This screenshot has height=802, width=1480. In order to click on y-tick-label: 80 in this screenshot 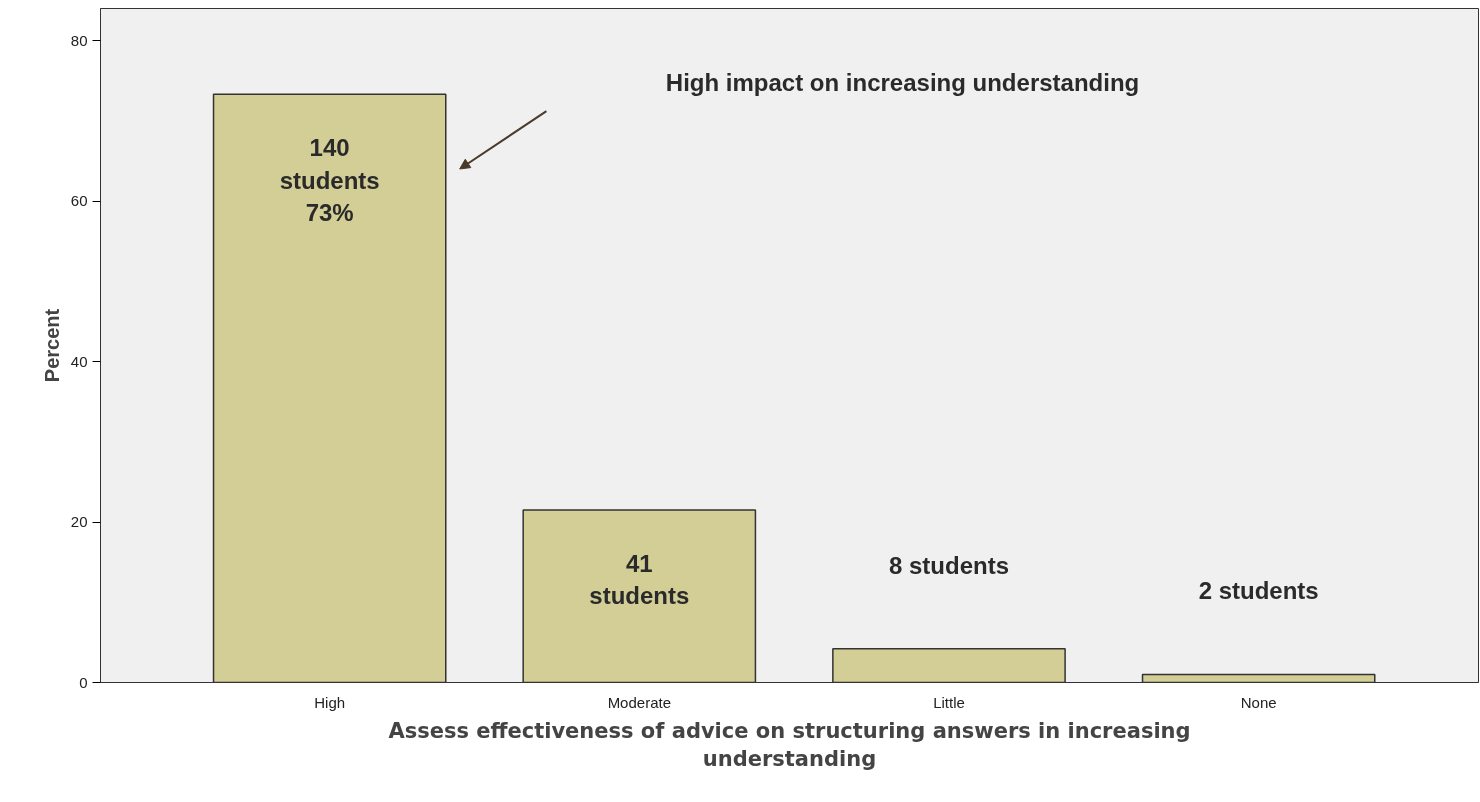, I will do `click(79, 40)`.